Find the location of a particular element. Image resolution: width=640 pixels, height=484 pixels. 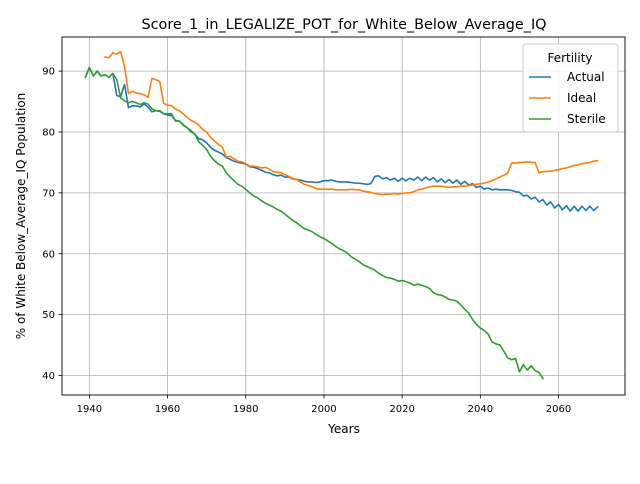

legend-label-sterile: Sterile is located at coordinates (586, 119).